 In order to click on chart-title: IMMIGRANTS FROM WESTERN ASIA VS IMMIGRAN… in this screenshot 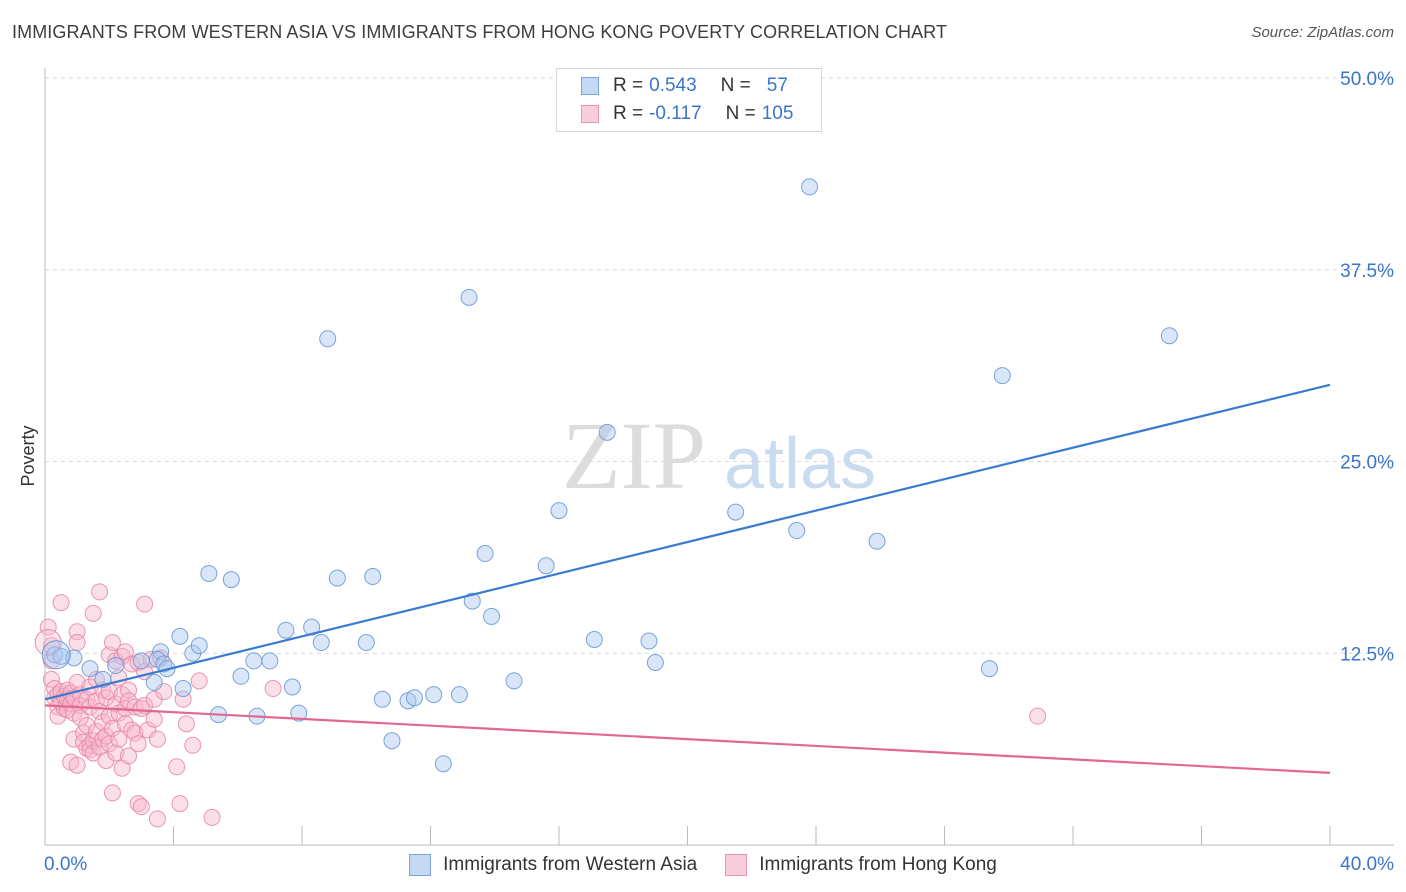, I will do `click(480, 32)`.